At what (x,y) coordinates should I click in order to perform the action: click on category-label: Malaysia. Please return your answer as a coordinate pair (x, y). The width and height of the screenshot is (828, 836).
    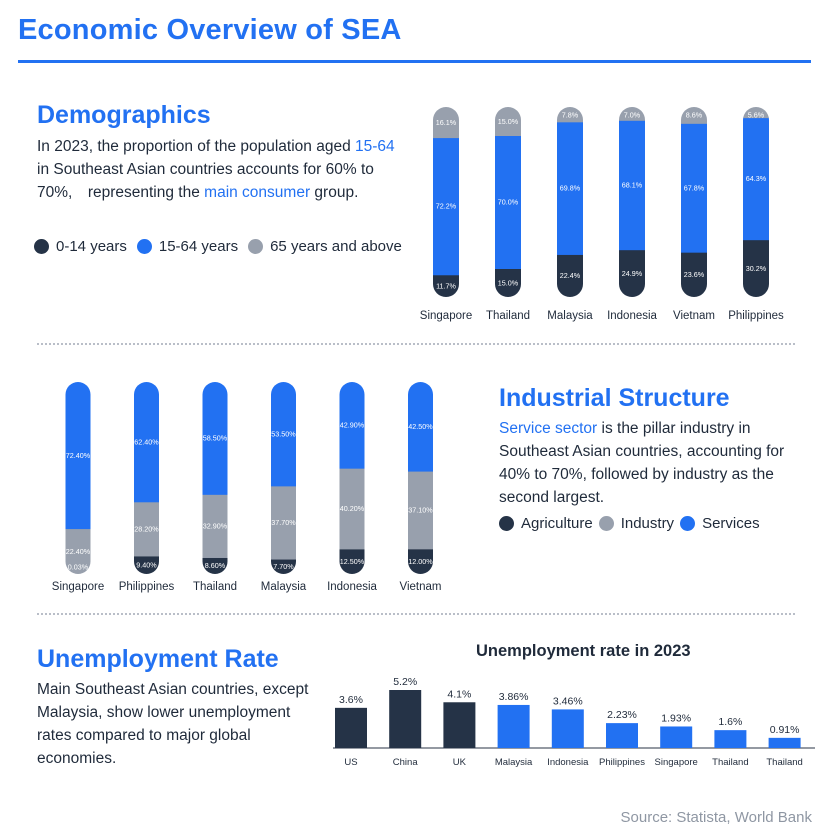
    Looking at the image, I should click on (514, 762).